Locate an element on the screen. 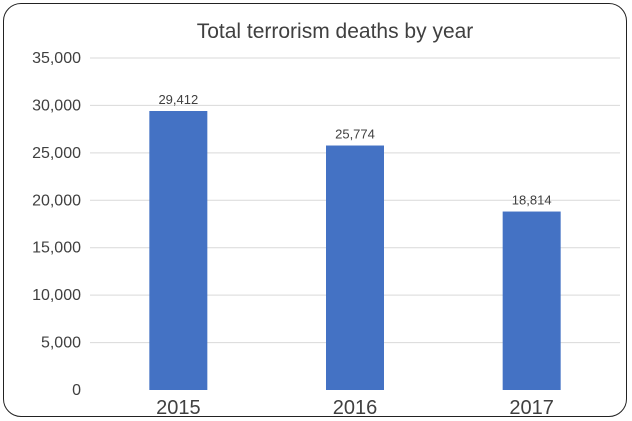  bar-2015 is located at coordinates (178, 251).